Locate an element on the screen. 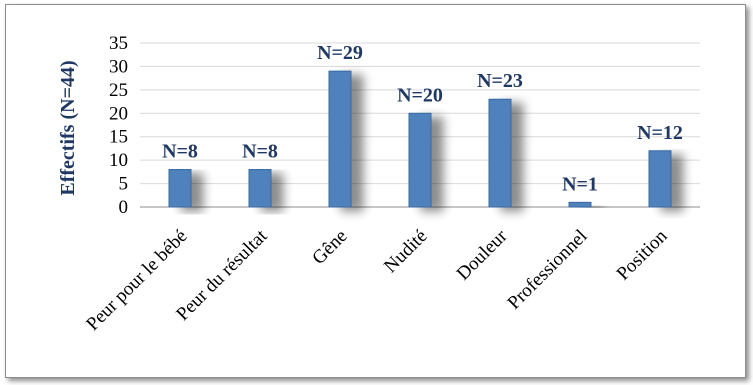 The height and width of the screenshot is (385, 753). data-label: N=1 is located at coordinates (580, 184).